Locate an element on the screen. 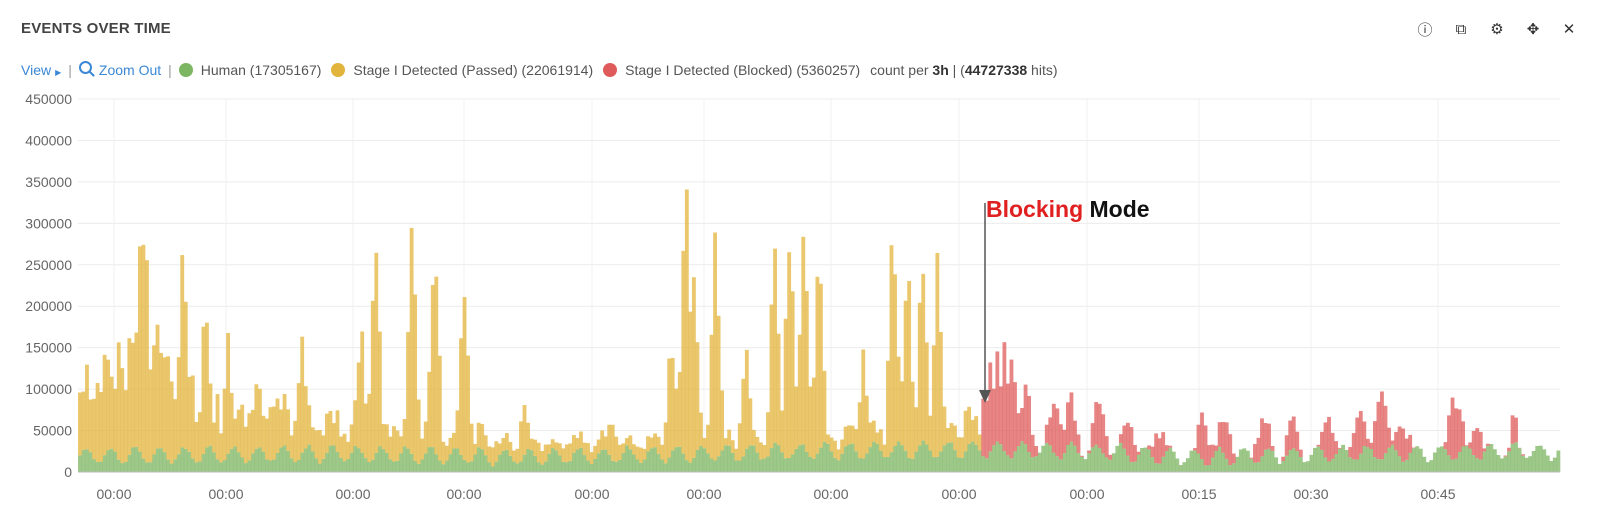 This screenshot has width=1600, height=518. close-icon: ✕ is located at coordinates (1569, 29).